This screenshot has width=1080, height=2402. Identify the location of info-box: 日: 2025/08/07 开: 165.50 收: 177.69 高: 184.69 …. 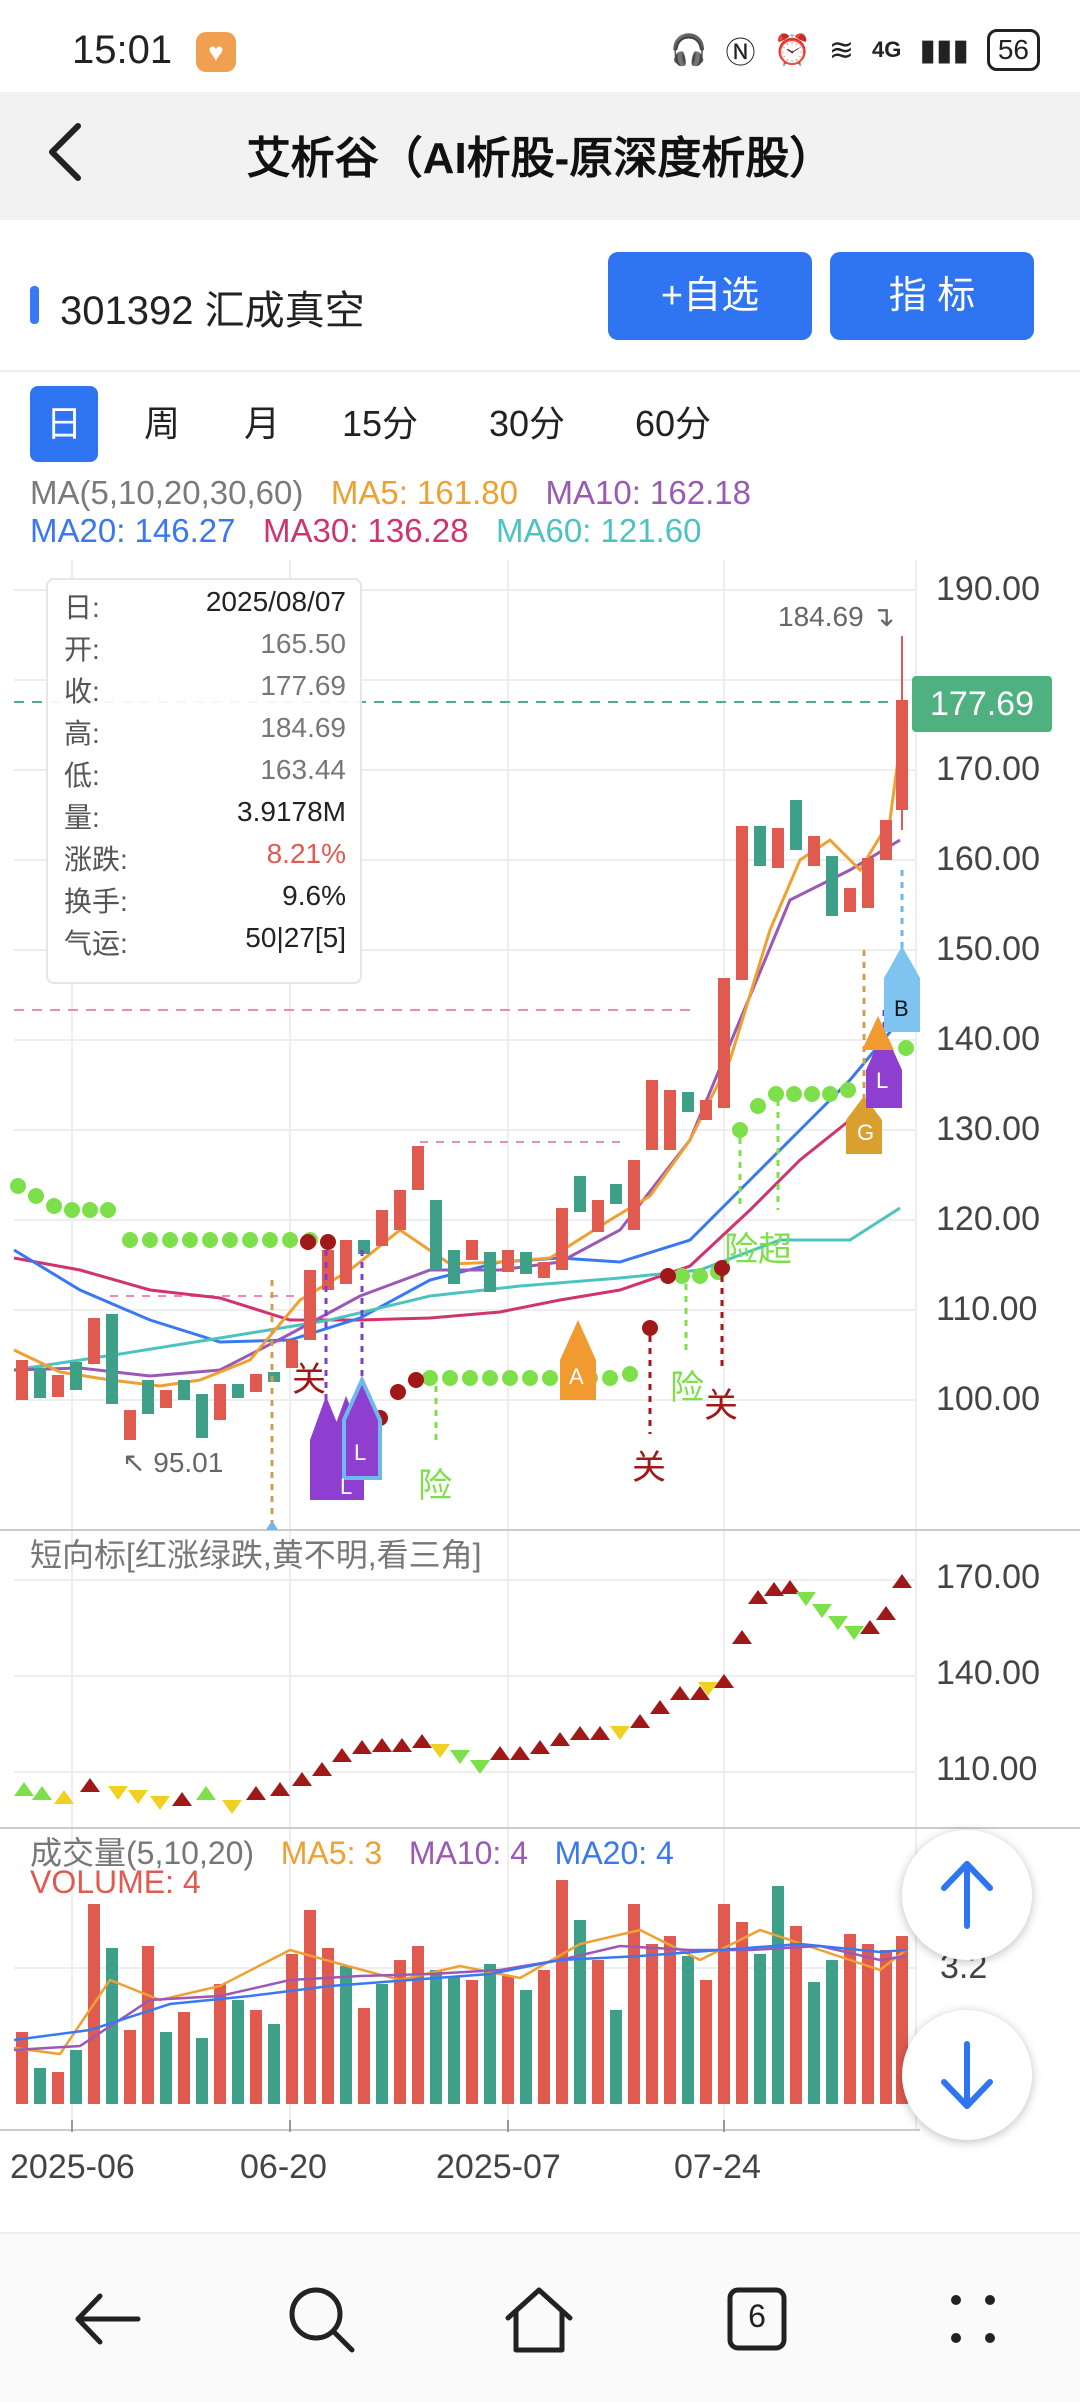
(204, 781).